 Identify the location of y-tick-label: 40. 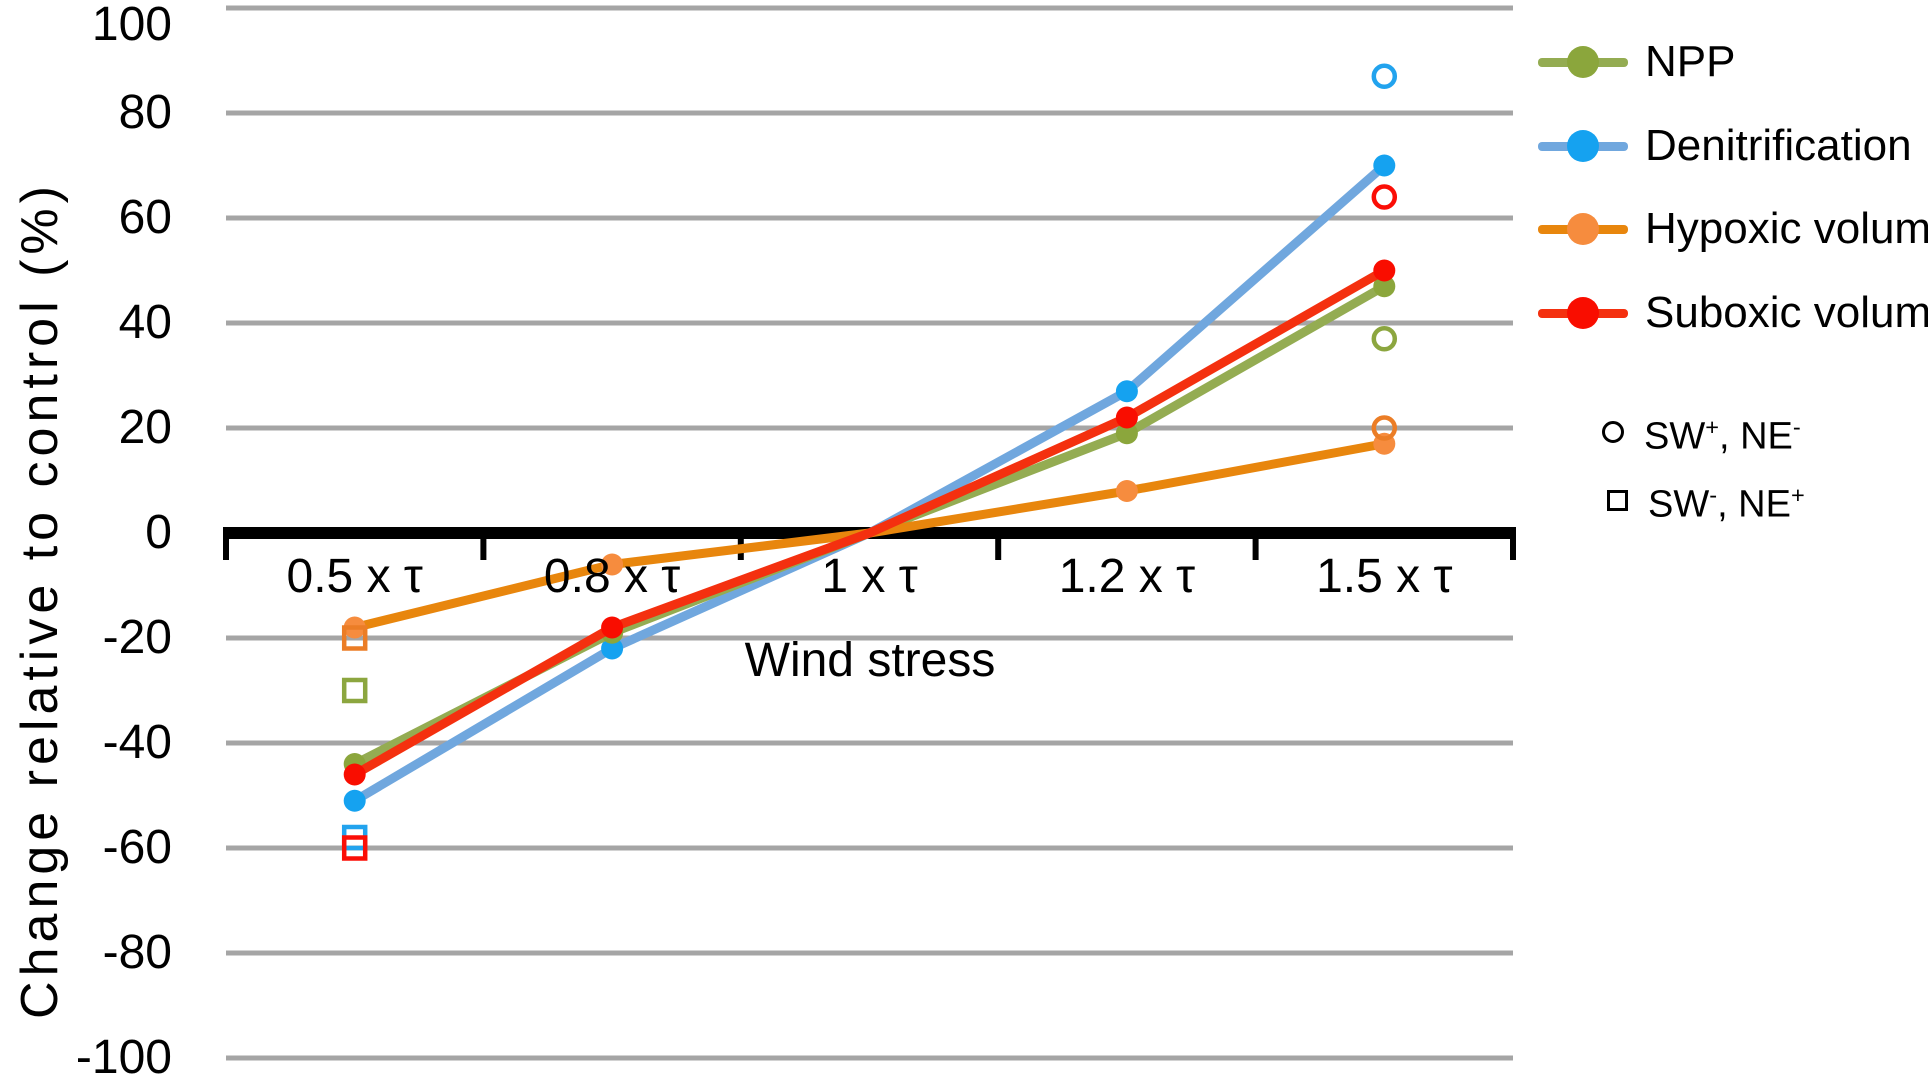
(145, 322).